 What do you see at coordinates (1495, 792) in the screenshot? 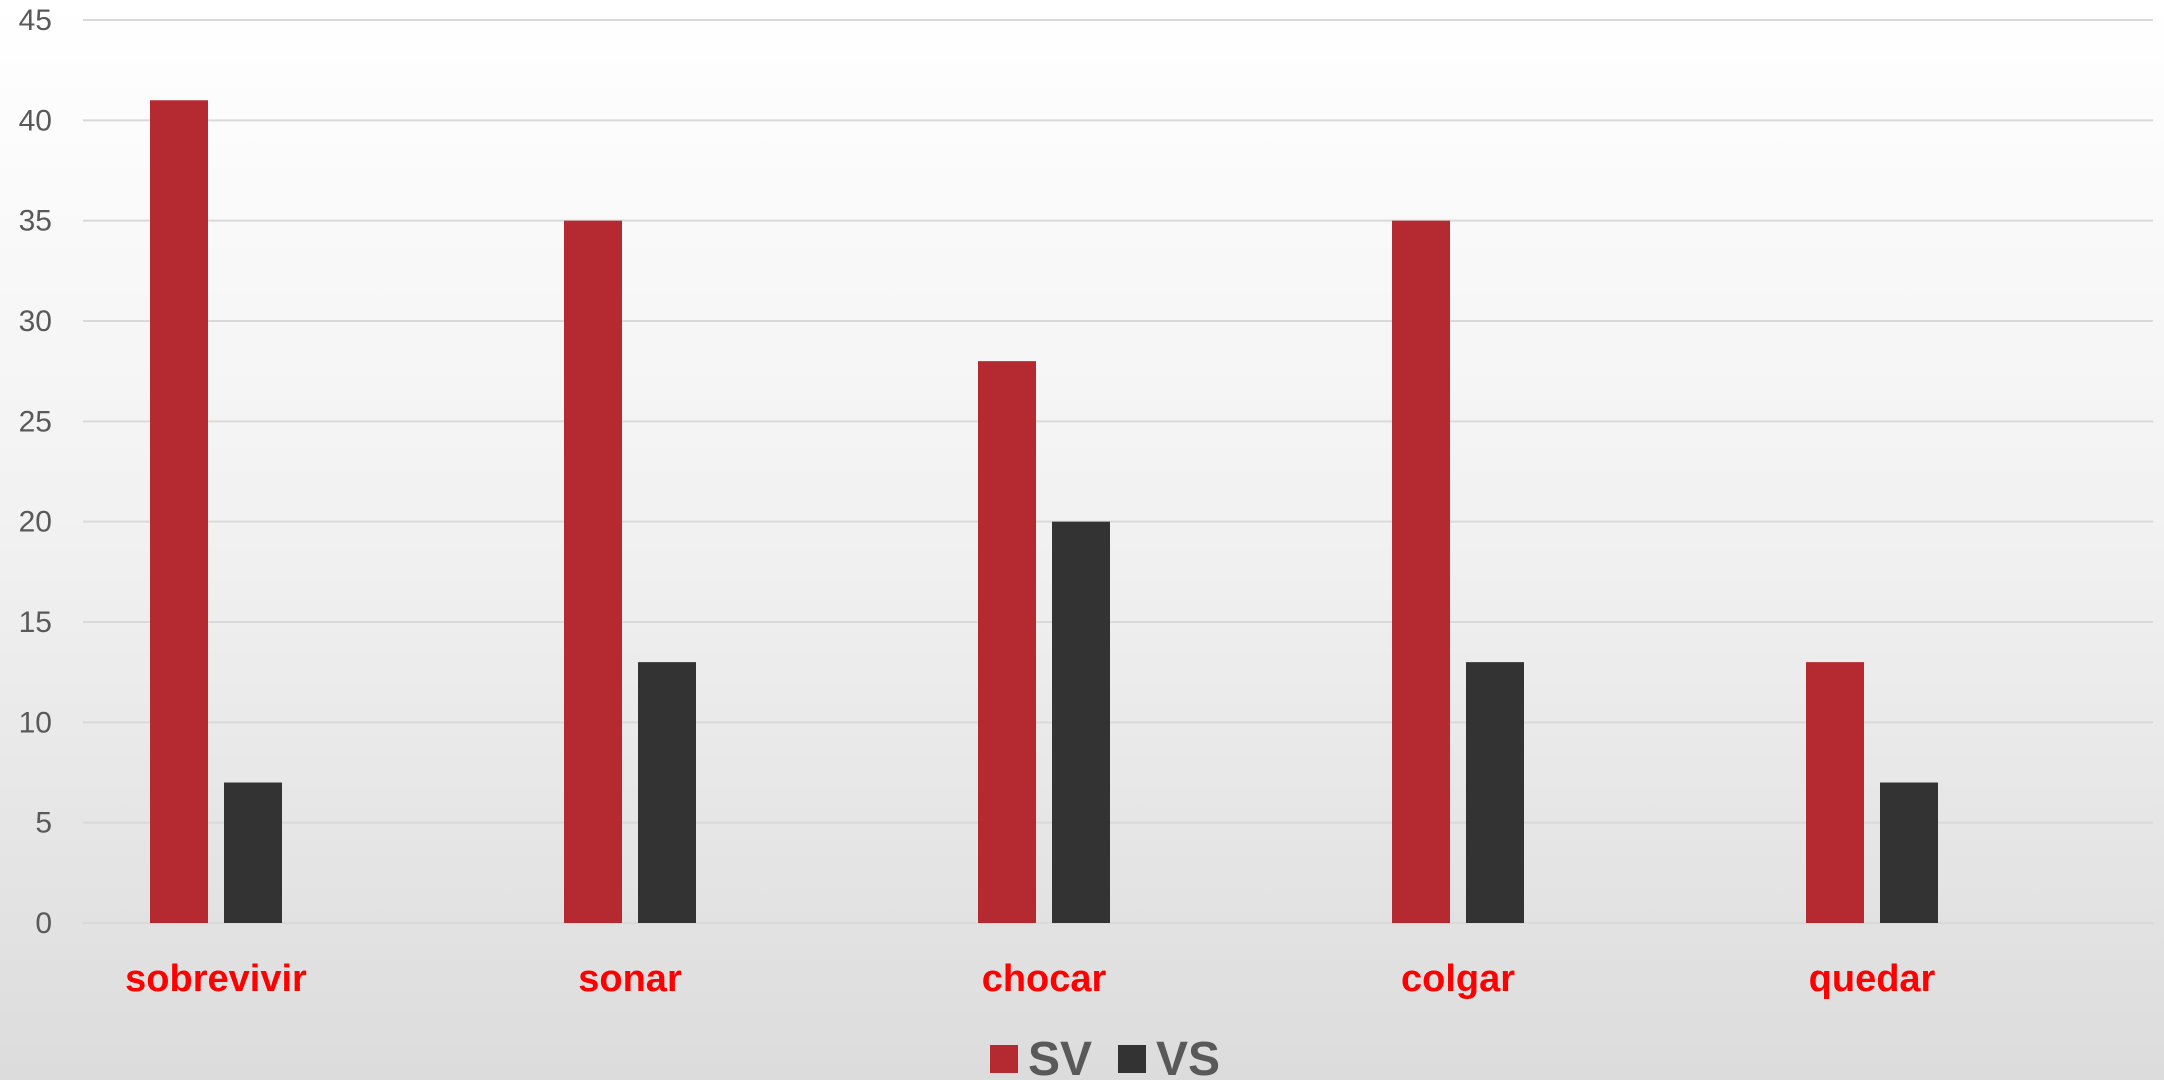
I see `bar-vs-colgar` at bounding box center [1495, 792].